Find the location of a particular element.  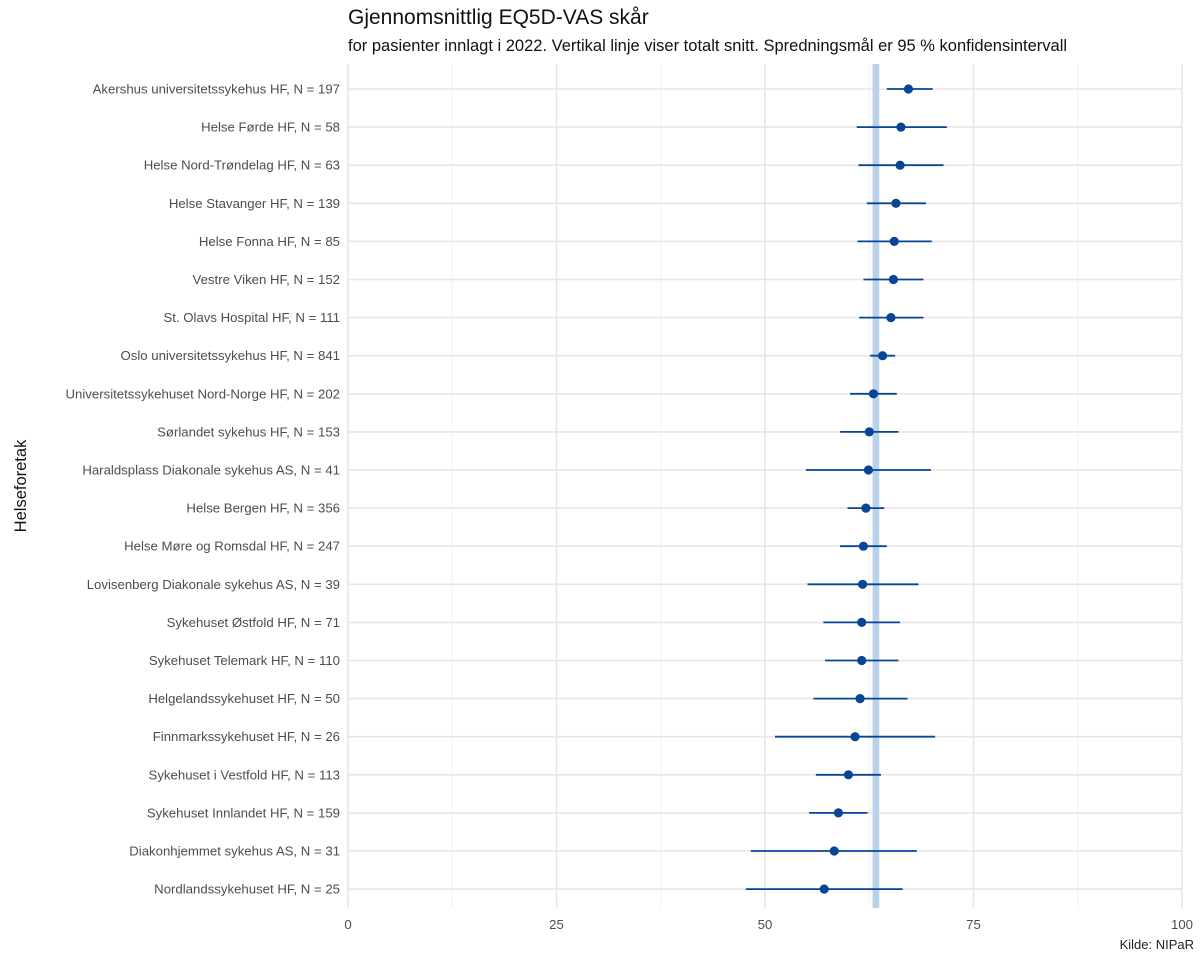

y-tick-label: Nordlandssykehuset HF, N = 25 is located at coordinates (247, 889).